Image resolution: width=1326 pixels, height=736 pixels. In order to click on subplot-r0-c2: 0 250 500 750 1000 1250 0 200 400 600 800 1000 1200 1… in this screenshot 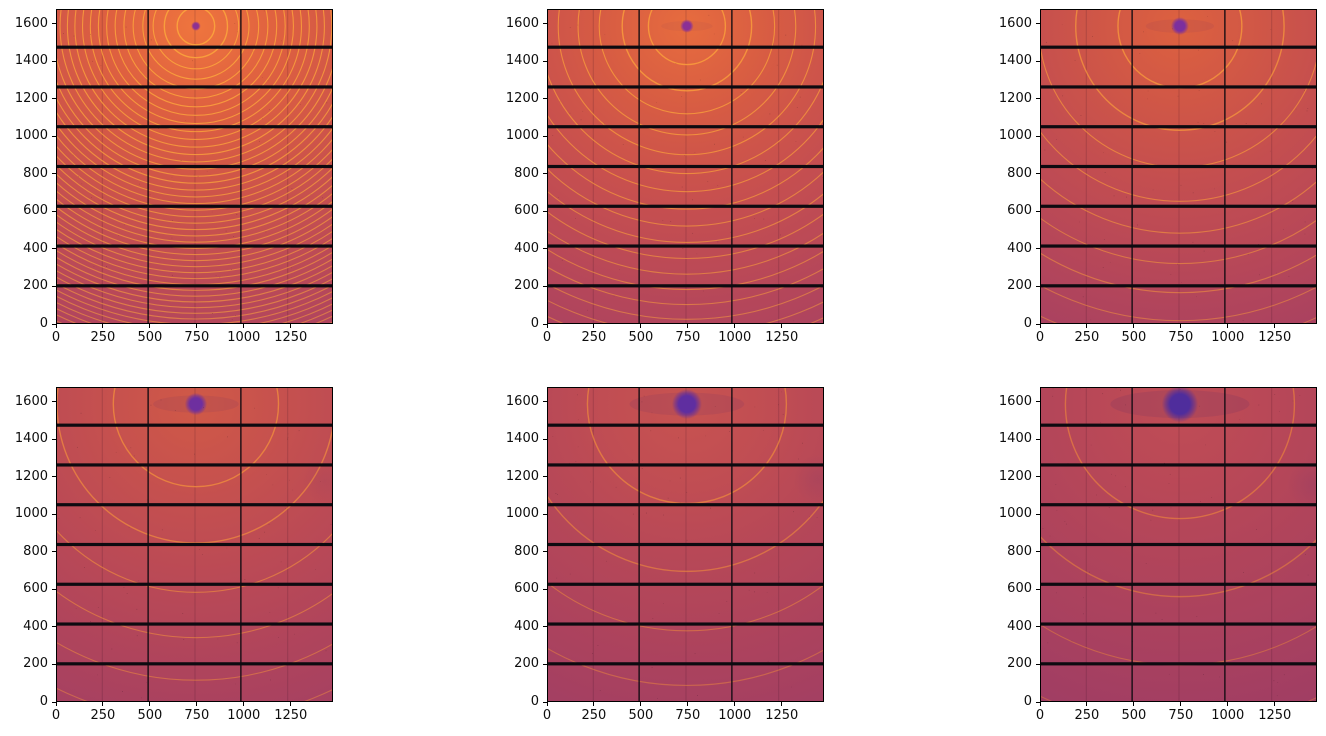, I will do `click(1158, 177)`.